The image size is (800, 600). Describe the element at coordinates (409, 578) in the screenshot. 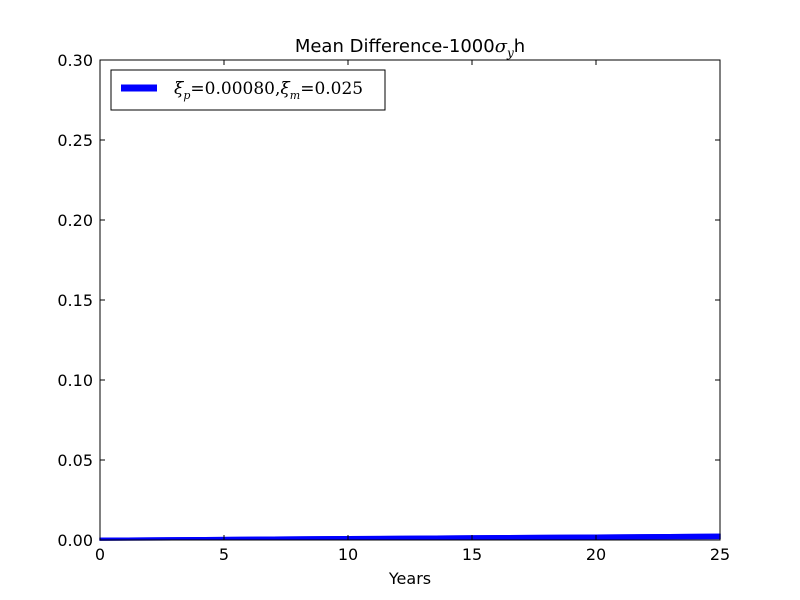

I see `x-axis-label: Years` at that location.